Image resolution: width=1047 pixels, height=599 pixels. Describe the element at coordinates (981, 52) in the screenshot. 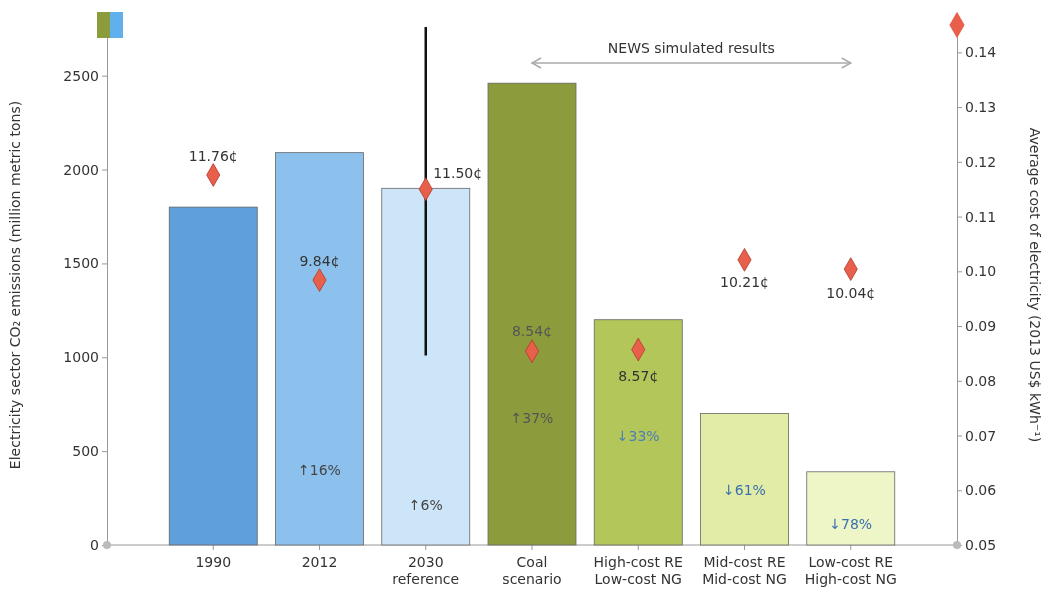

I see `y2-tick-label: 0.14` at that location.